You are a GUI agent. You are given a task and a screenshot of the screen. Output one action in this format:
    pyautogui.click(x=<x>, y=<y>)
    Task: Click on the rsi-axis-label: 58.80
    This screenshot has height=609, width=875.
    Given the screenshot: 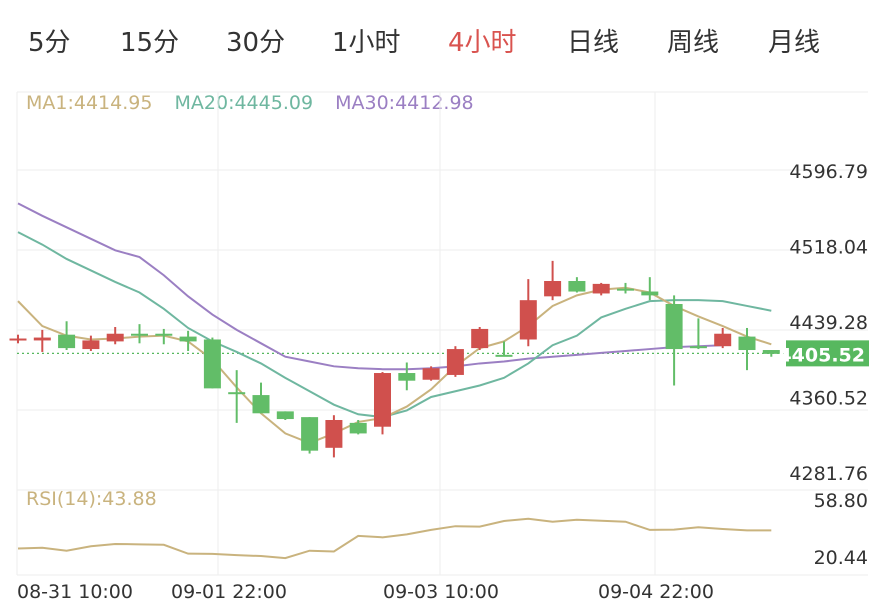 What is the action you would take?
    pyautogui.click(x=841, y=501)
    